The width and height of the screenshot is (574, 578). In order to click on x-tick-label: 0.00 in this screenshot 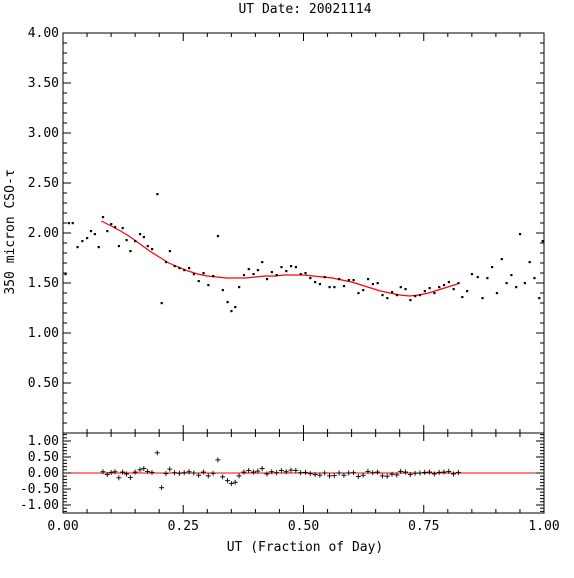, I will do `click(62, 526)`.